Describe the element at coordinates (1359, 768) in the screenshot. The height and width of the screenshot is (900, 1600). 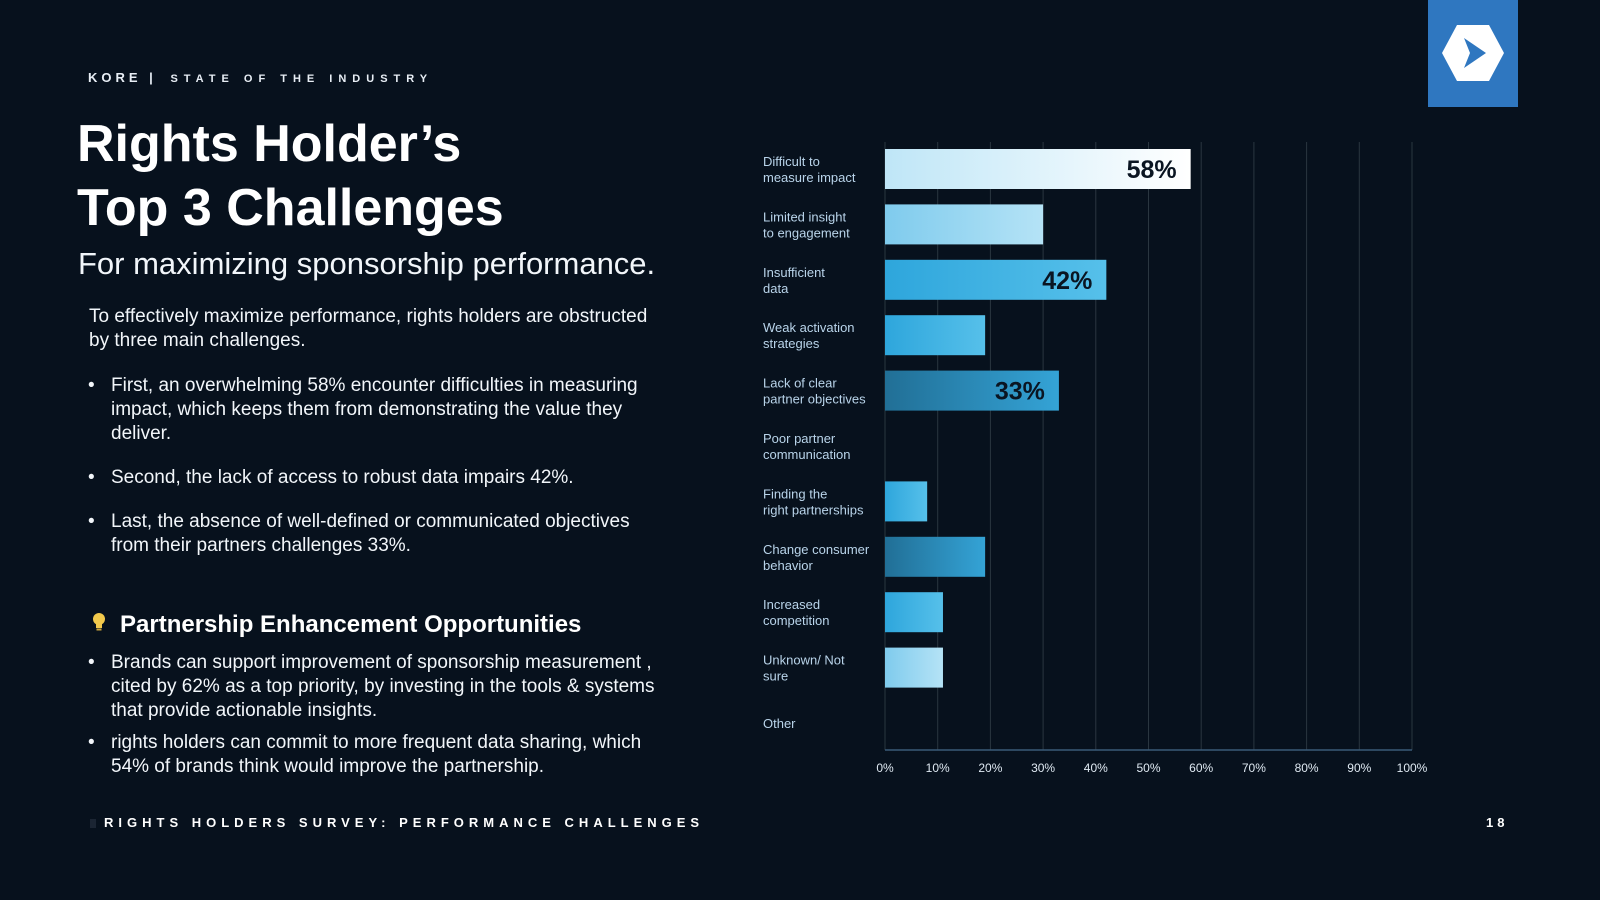
I see `x-tick-label: 90%` at that location.